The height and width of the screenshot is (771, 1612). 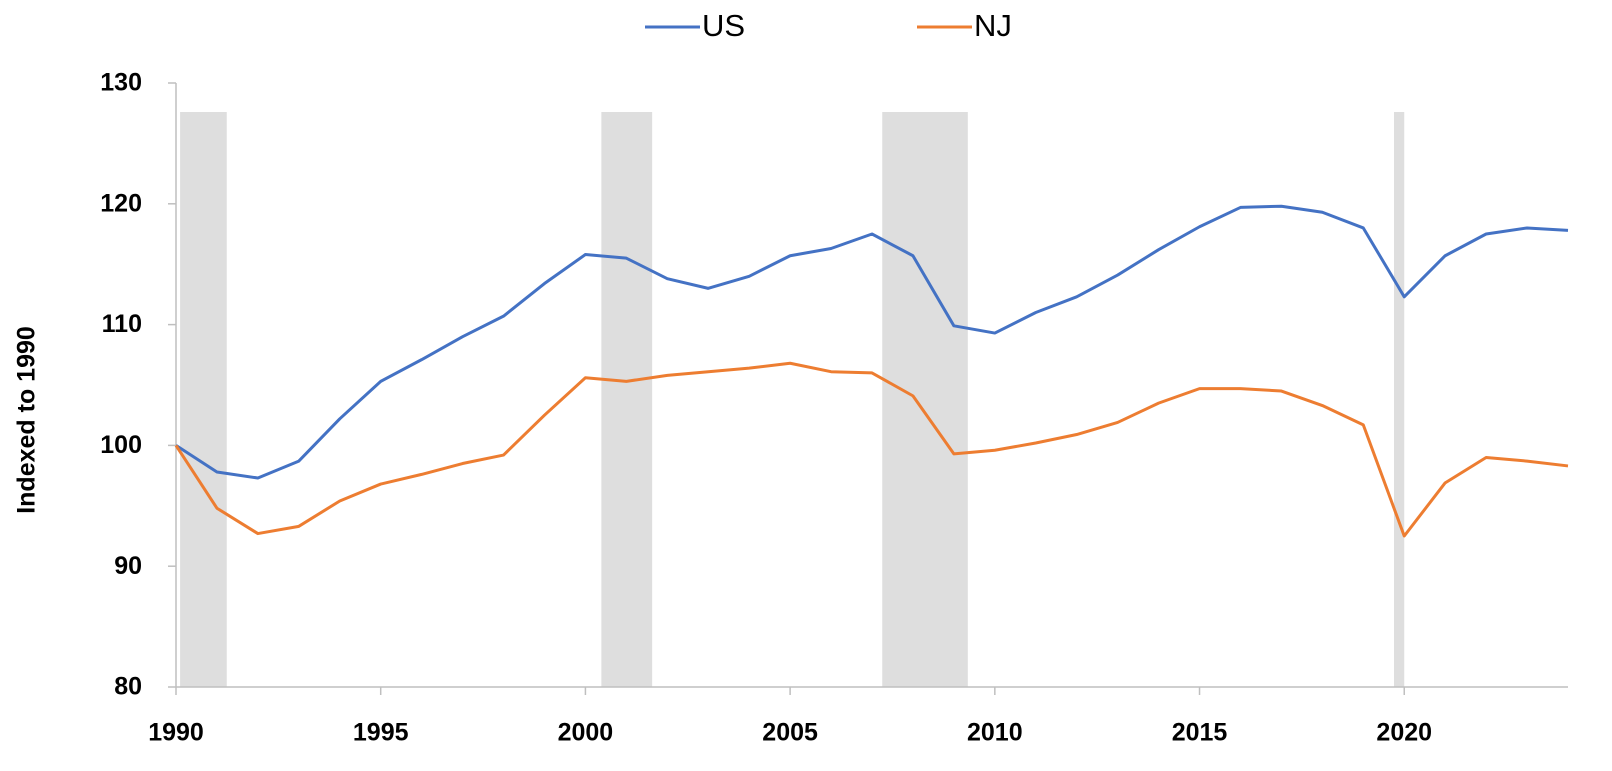 I want to click on legend-label: US, so click(x=723, y=25).